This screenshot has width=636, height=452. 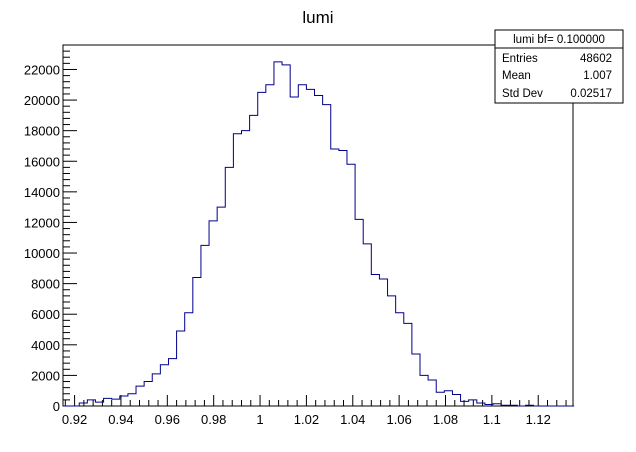 I want to click on x-tick-label: 0.98, so click(x=213, y=419).